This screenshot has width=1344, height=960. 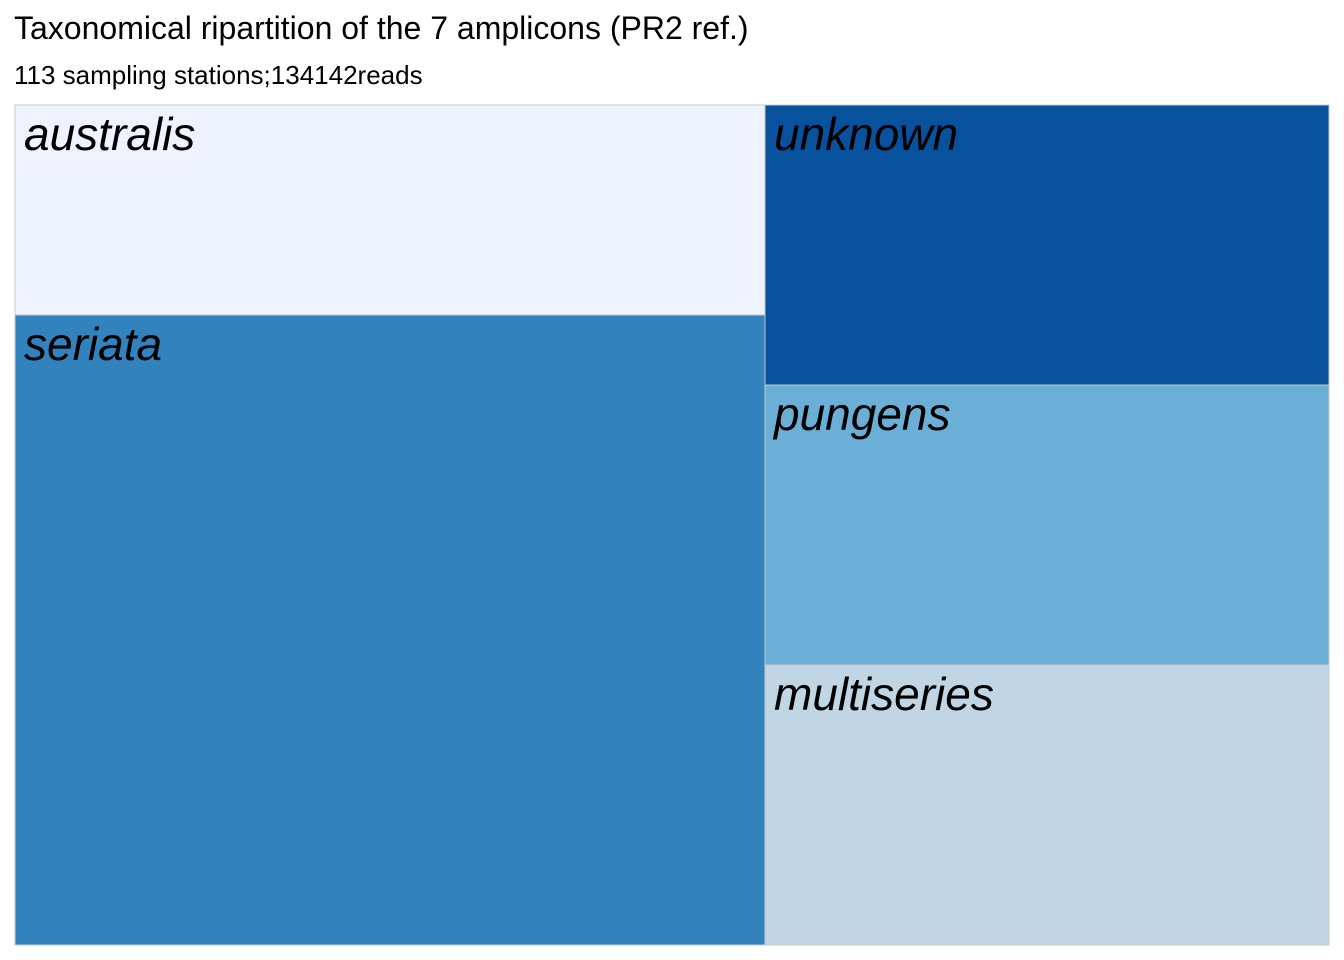 What do you see at coordinates (1047, 805) in the screenshot?
I see `treemap-tile-multiseries` at bounding box center [1047, 805].